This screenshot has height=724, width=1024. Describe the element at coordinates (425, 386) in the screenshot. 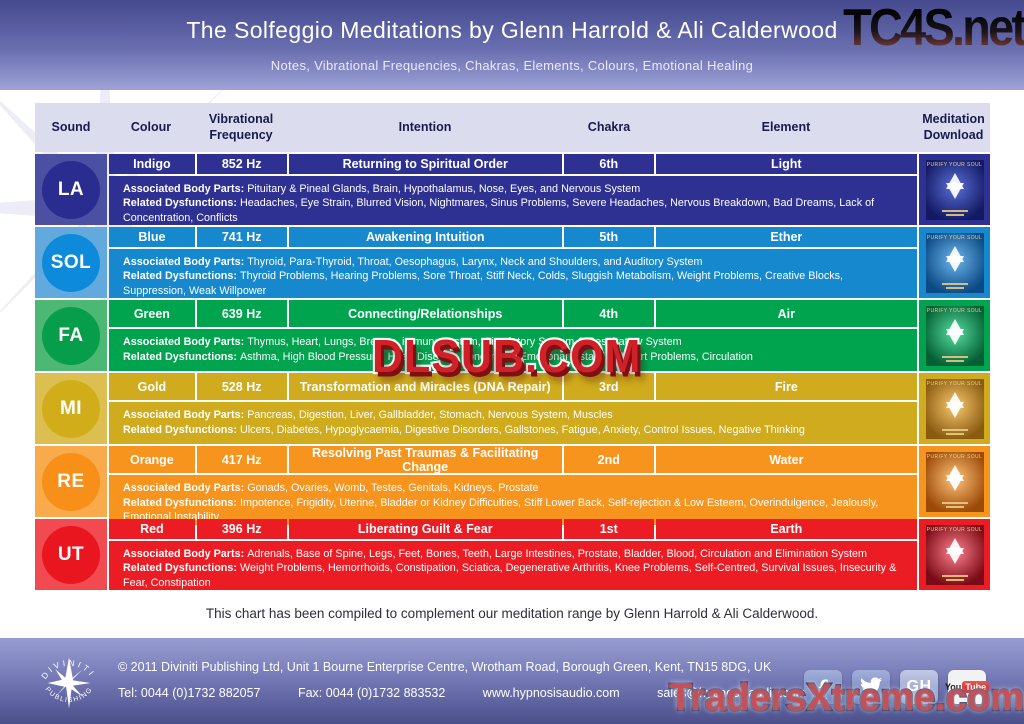

I see `intention-cell: Transformation and Miracles (DNA Repair)` at that location.